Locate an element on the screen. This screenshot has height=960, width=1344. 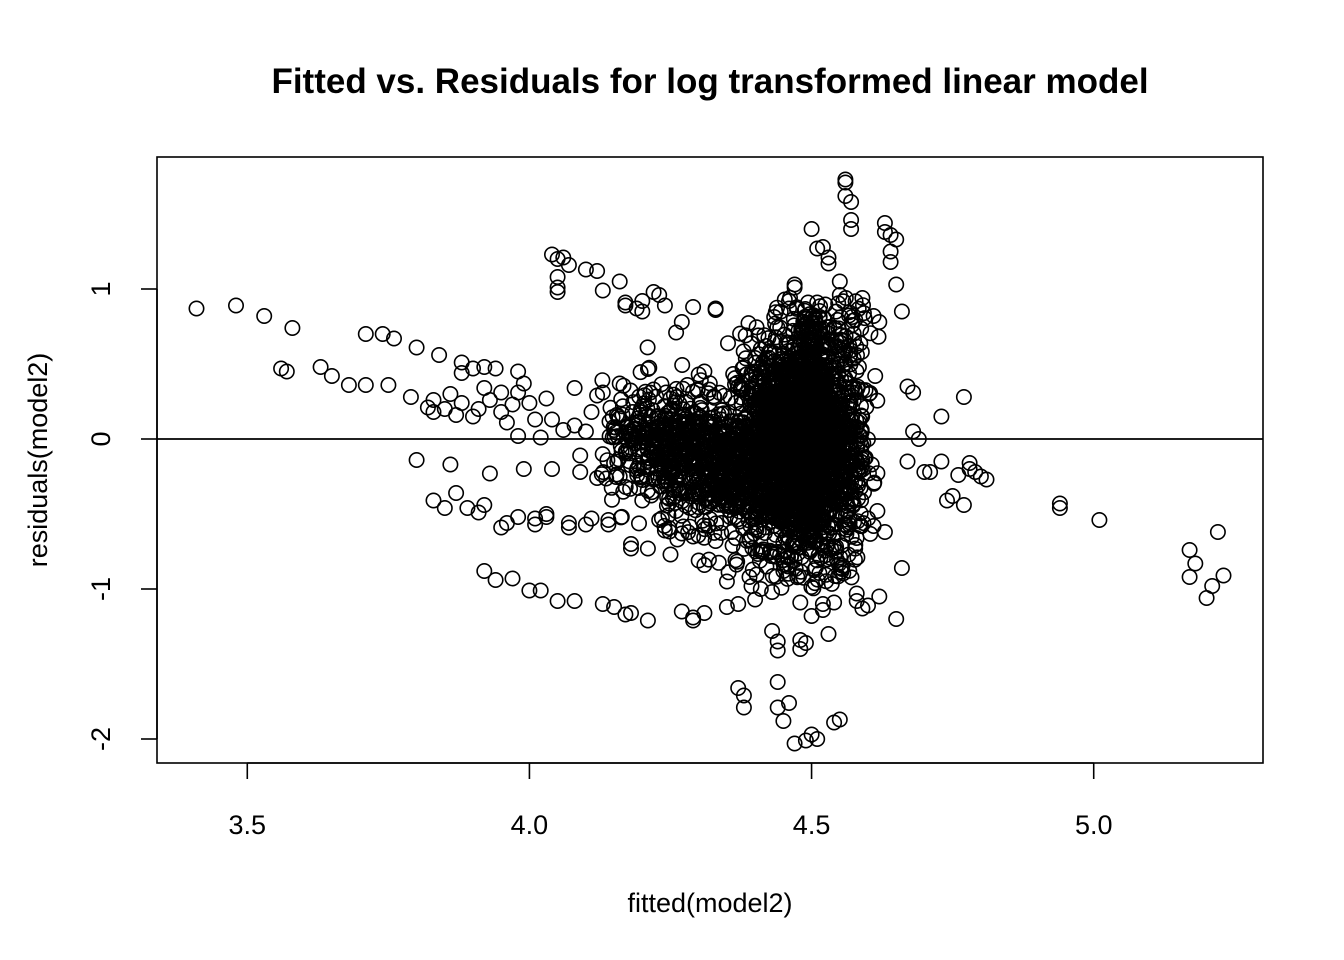
x-tick-label: 4.5 is located at coordinates (812, 825).